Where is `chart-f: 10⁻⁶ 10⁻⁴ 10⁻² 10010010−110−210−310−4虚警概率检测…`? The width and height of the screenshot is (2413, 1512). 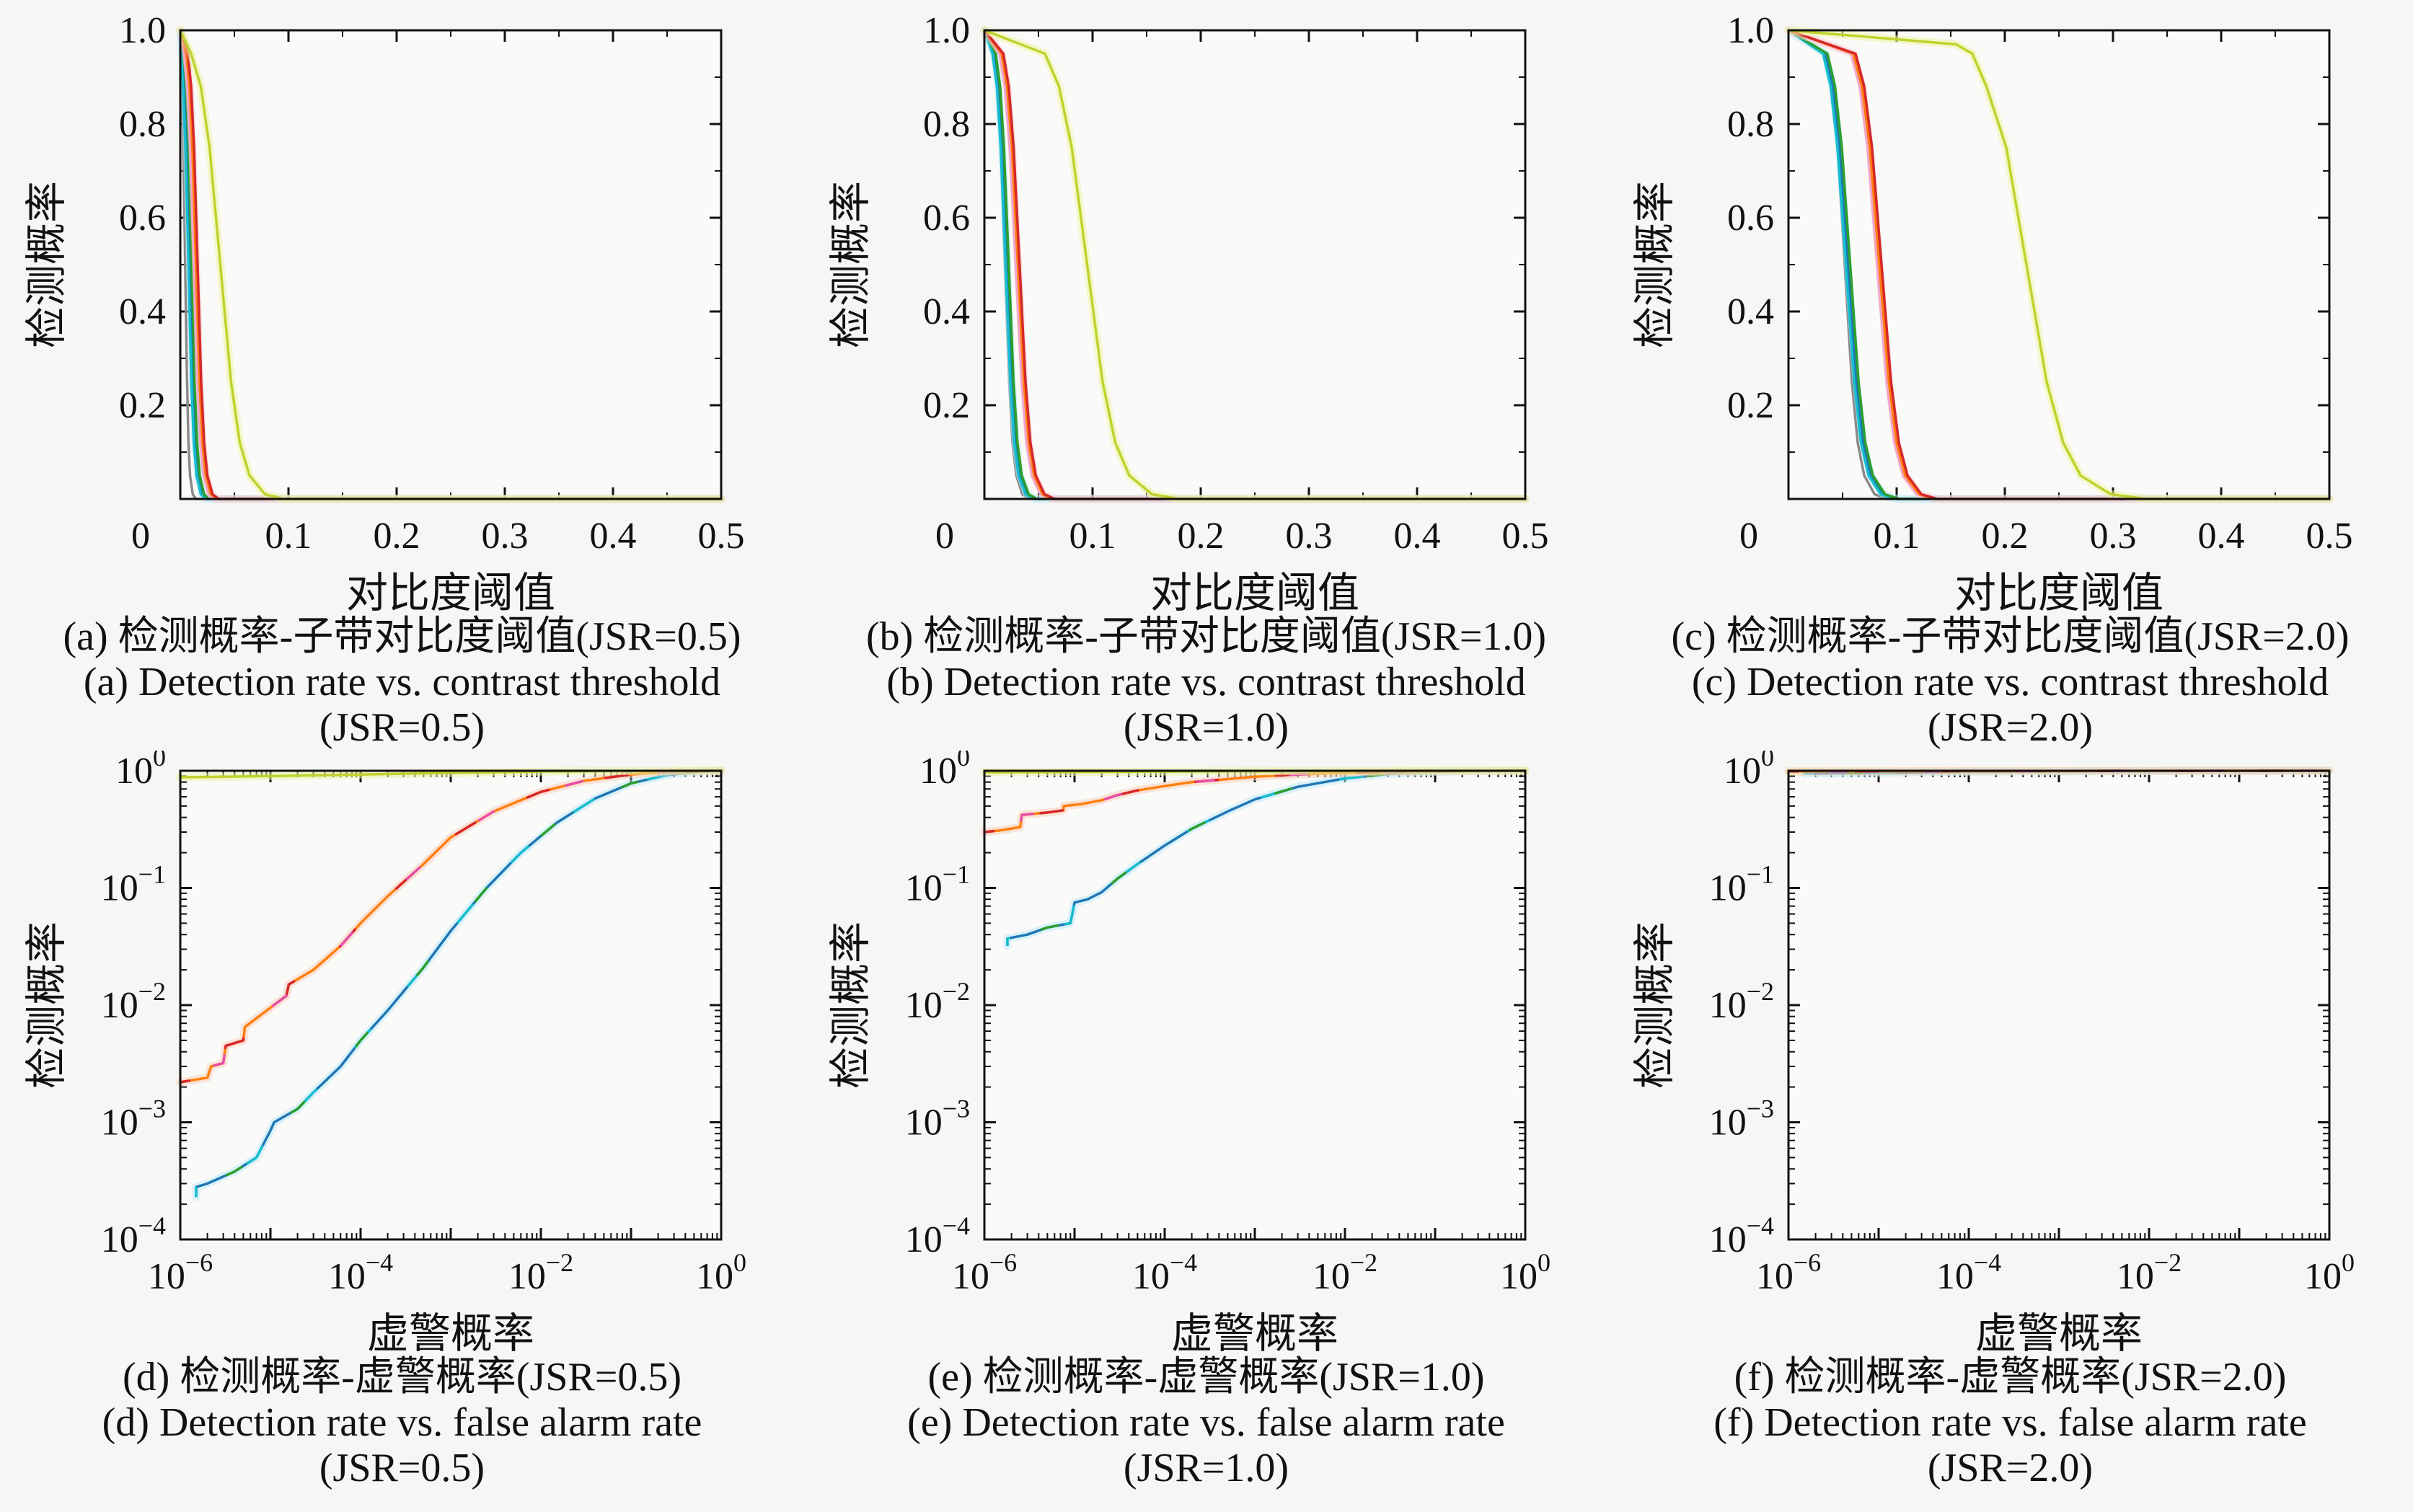
chart-f: 10⁻⁶ 10⁻⁴ 10⁻² 10010010−110−210−310−4虚警概率检测… is located at coordinates (1993, 1053).